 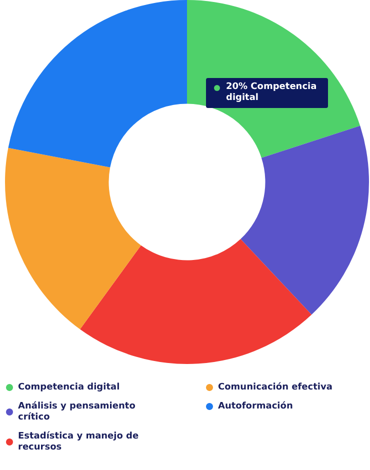 What do you see at coordinates (78, 411) in the screenshot?
I see `legend-label: Análisis y pensamiento crítico` at bounding box center [78, 411].